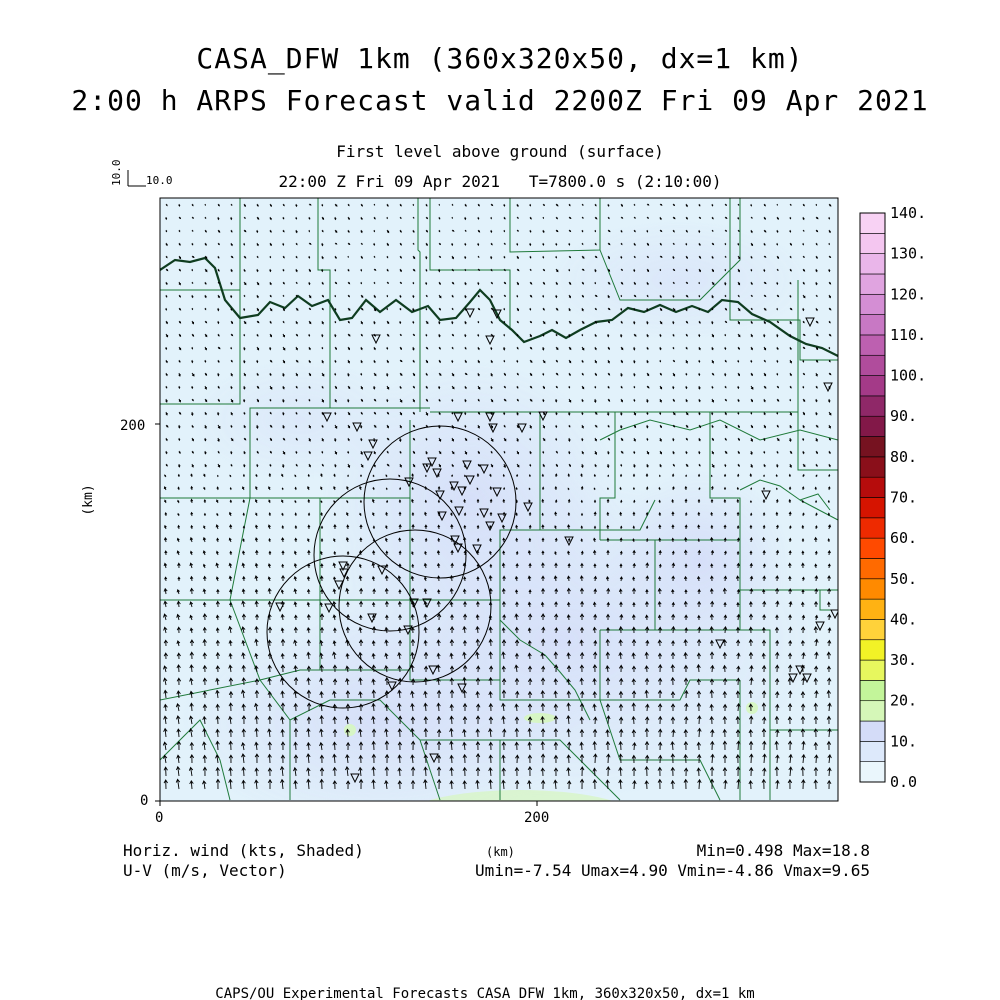 The width and height of the screenshot is (1000, 1000). I want to click on colorbar-label: 70., so click(903, 498).